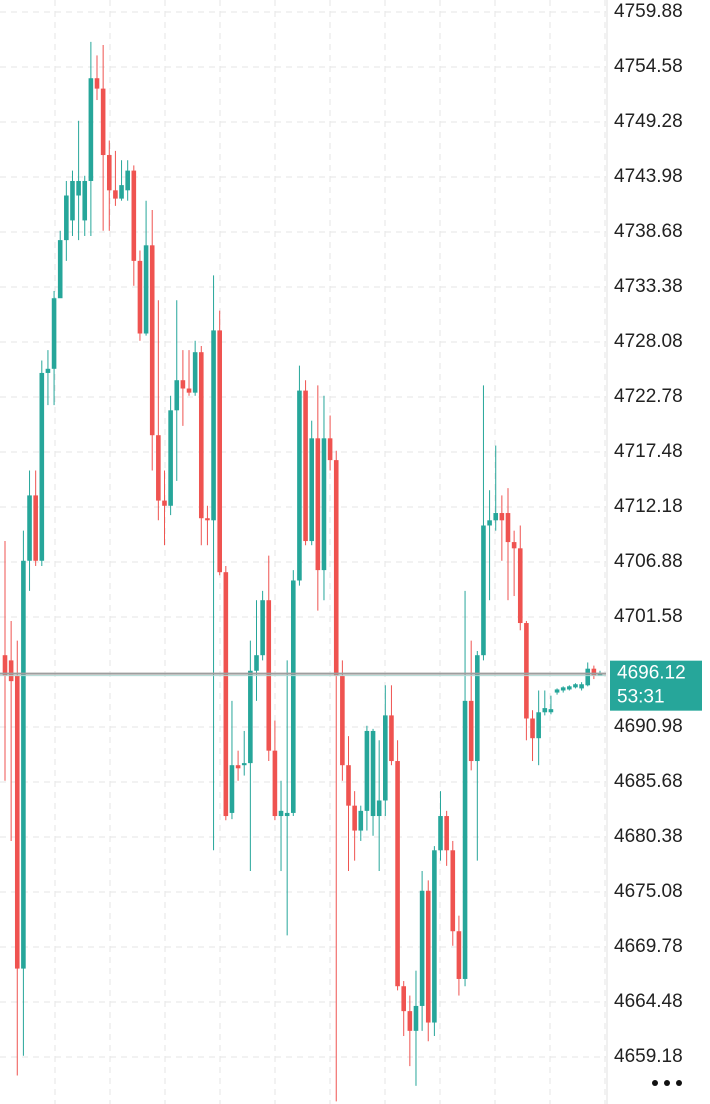 The image size is (710, 1104). I want to click on y-tick-label: 4754.58, so click(648, 66).